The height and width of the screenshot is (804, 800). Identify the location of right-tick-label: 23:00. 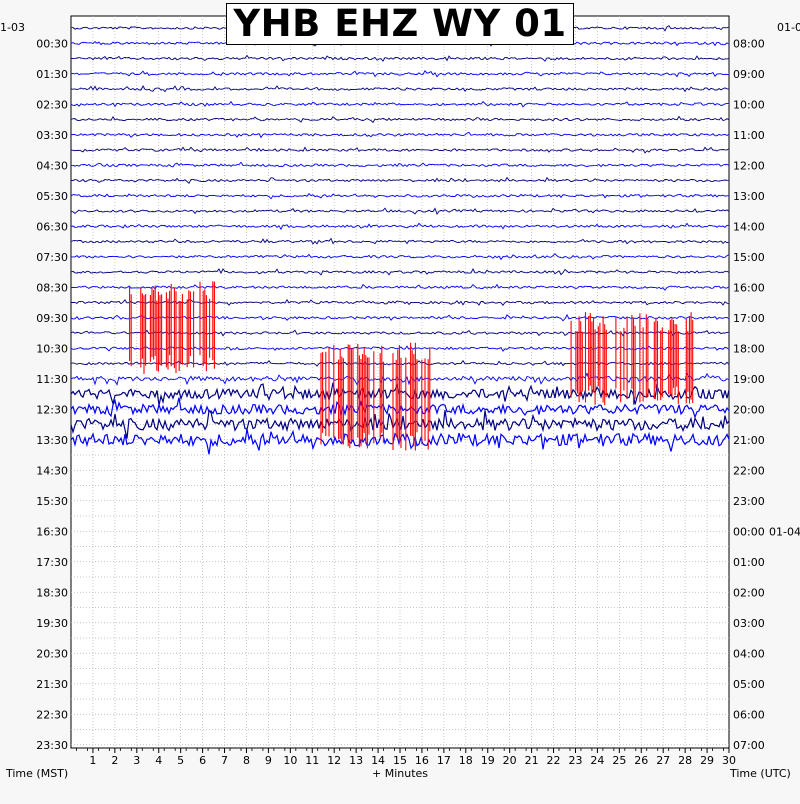
(749, 501).